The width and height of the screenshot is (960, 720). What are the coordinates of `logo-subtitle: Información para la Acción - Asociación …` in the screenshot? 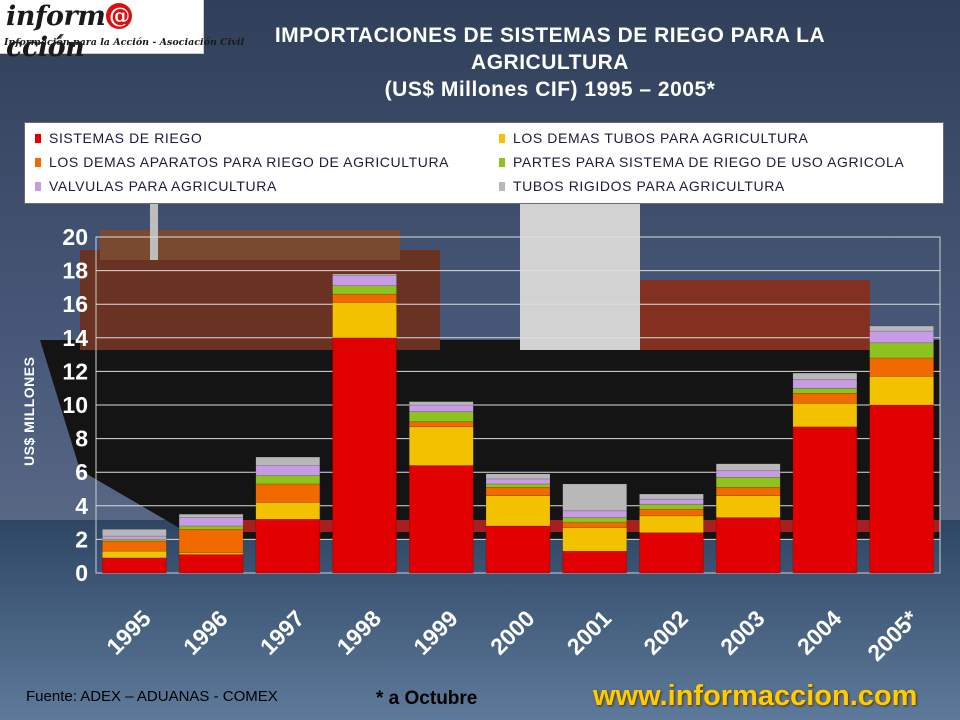 It's located at (124, 42).